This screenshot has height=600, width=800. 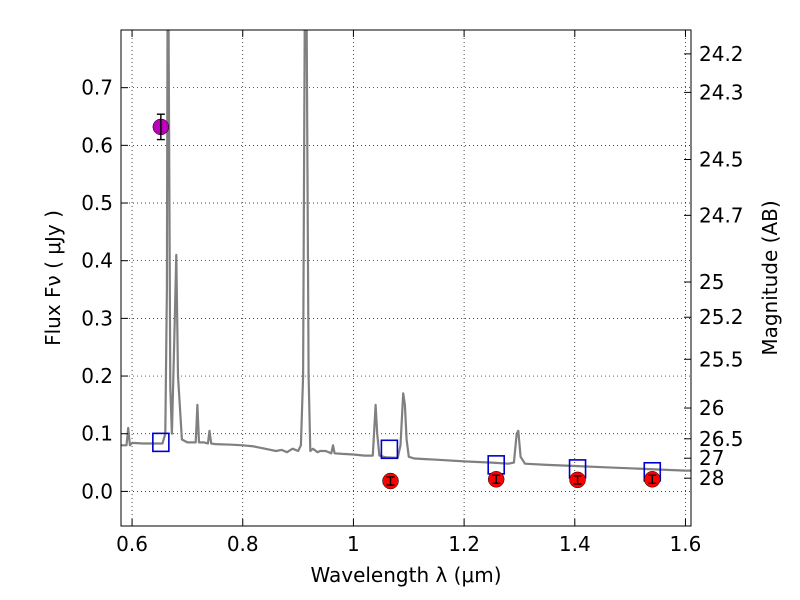 What do you see at coordinates (97, 145) in the screenshot?
I see `y-tick-label: 0.6` at bounding box center [97, 145].